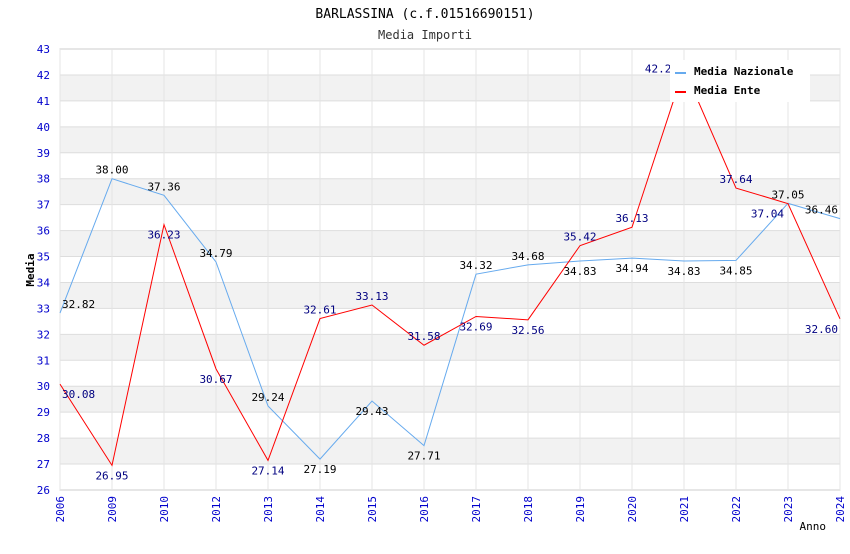 The height and width of the screenshot is (554, 850). I want to click on y-tick-label: 28, so click(43, 438).